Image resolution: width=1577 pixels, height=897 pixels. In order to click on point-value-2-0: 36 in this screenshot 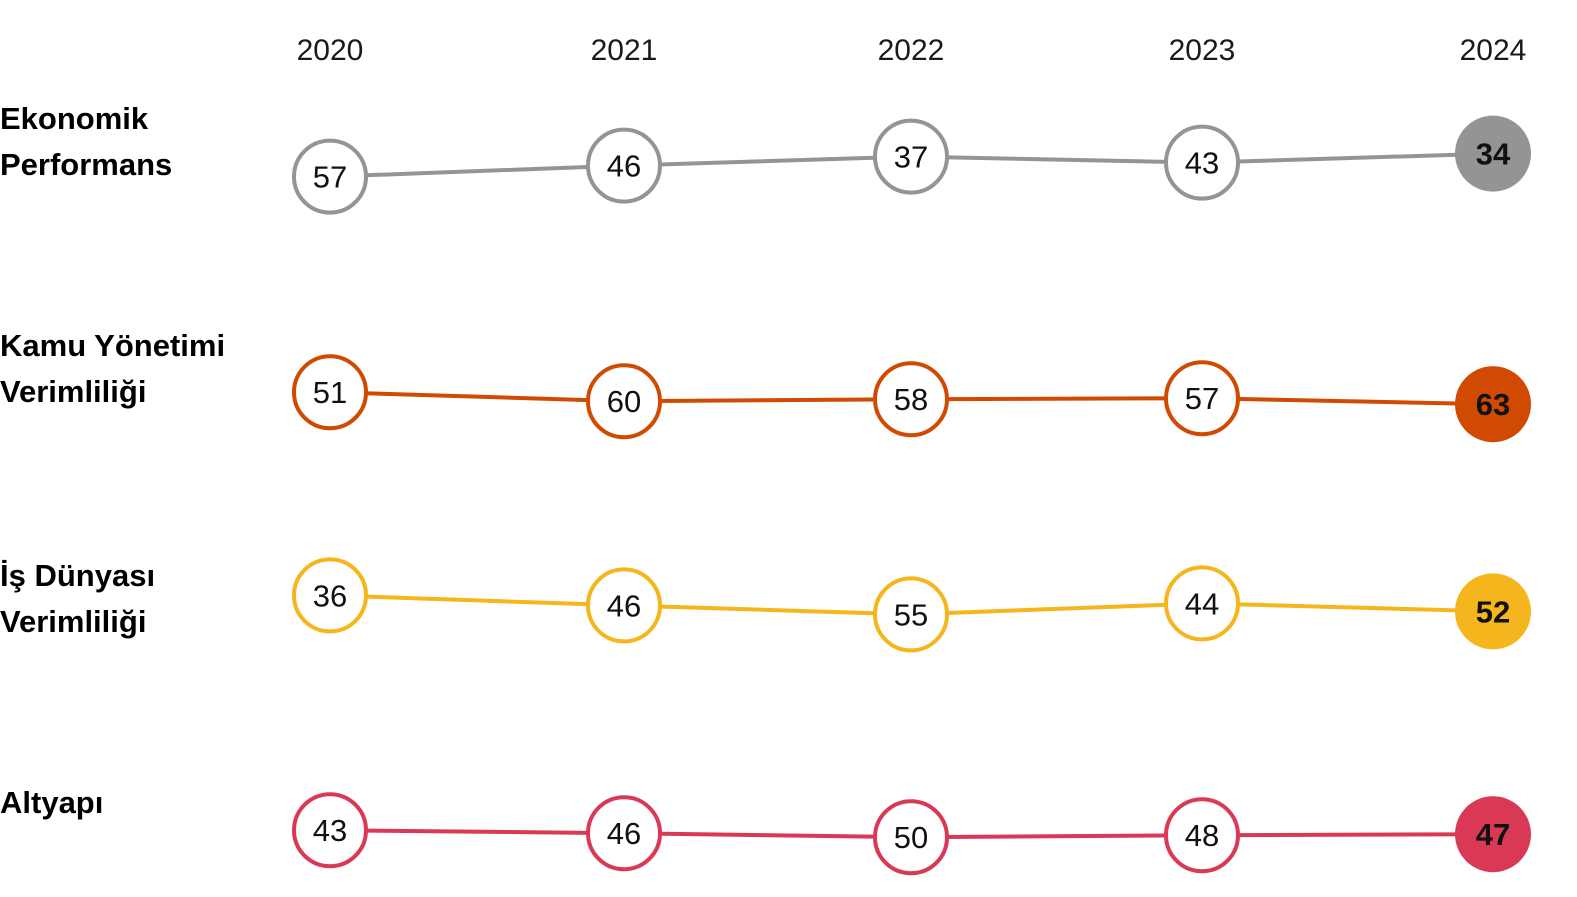, I will do `click(330, 595)`.